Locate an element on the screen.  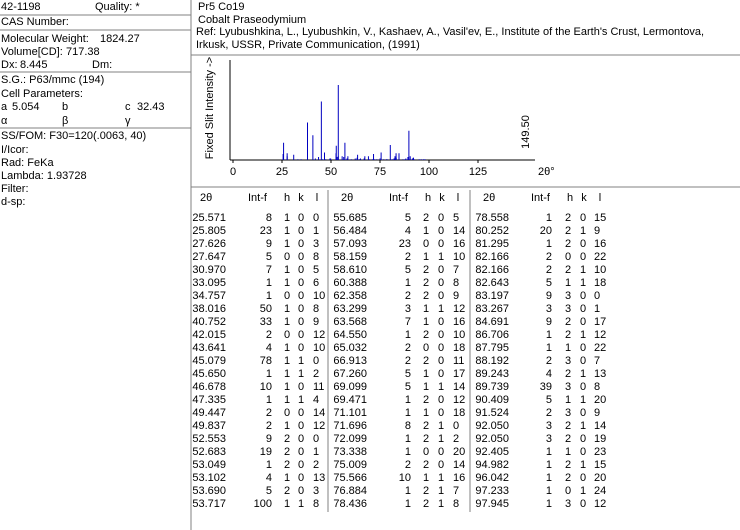
two-theta: 33.095 is located at coordinates (209, 283).